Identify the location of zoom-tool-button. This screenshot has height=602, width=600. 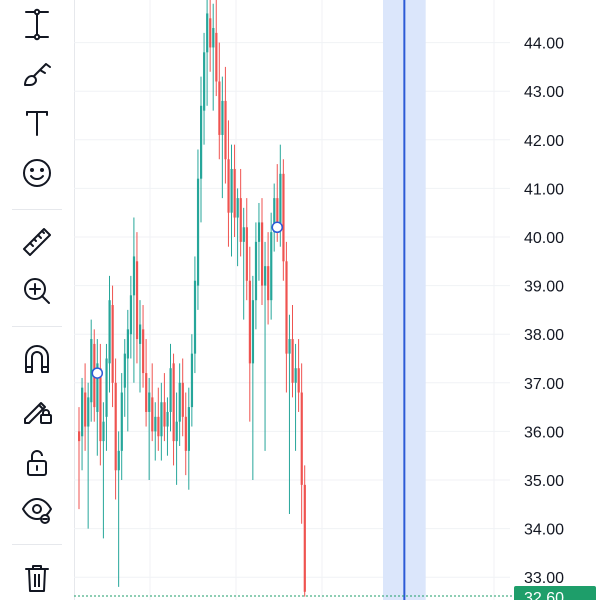
(37, 293).